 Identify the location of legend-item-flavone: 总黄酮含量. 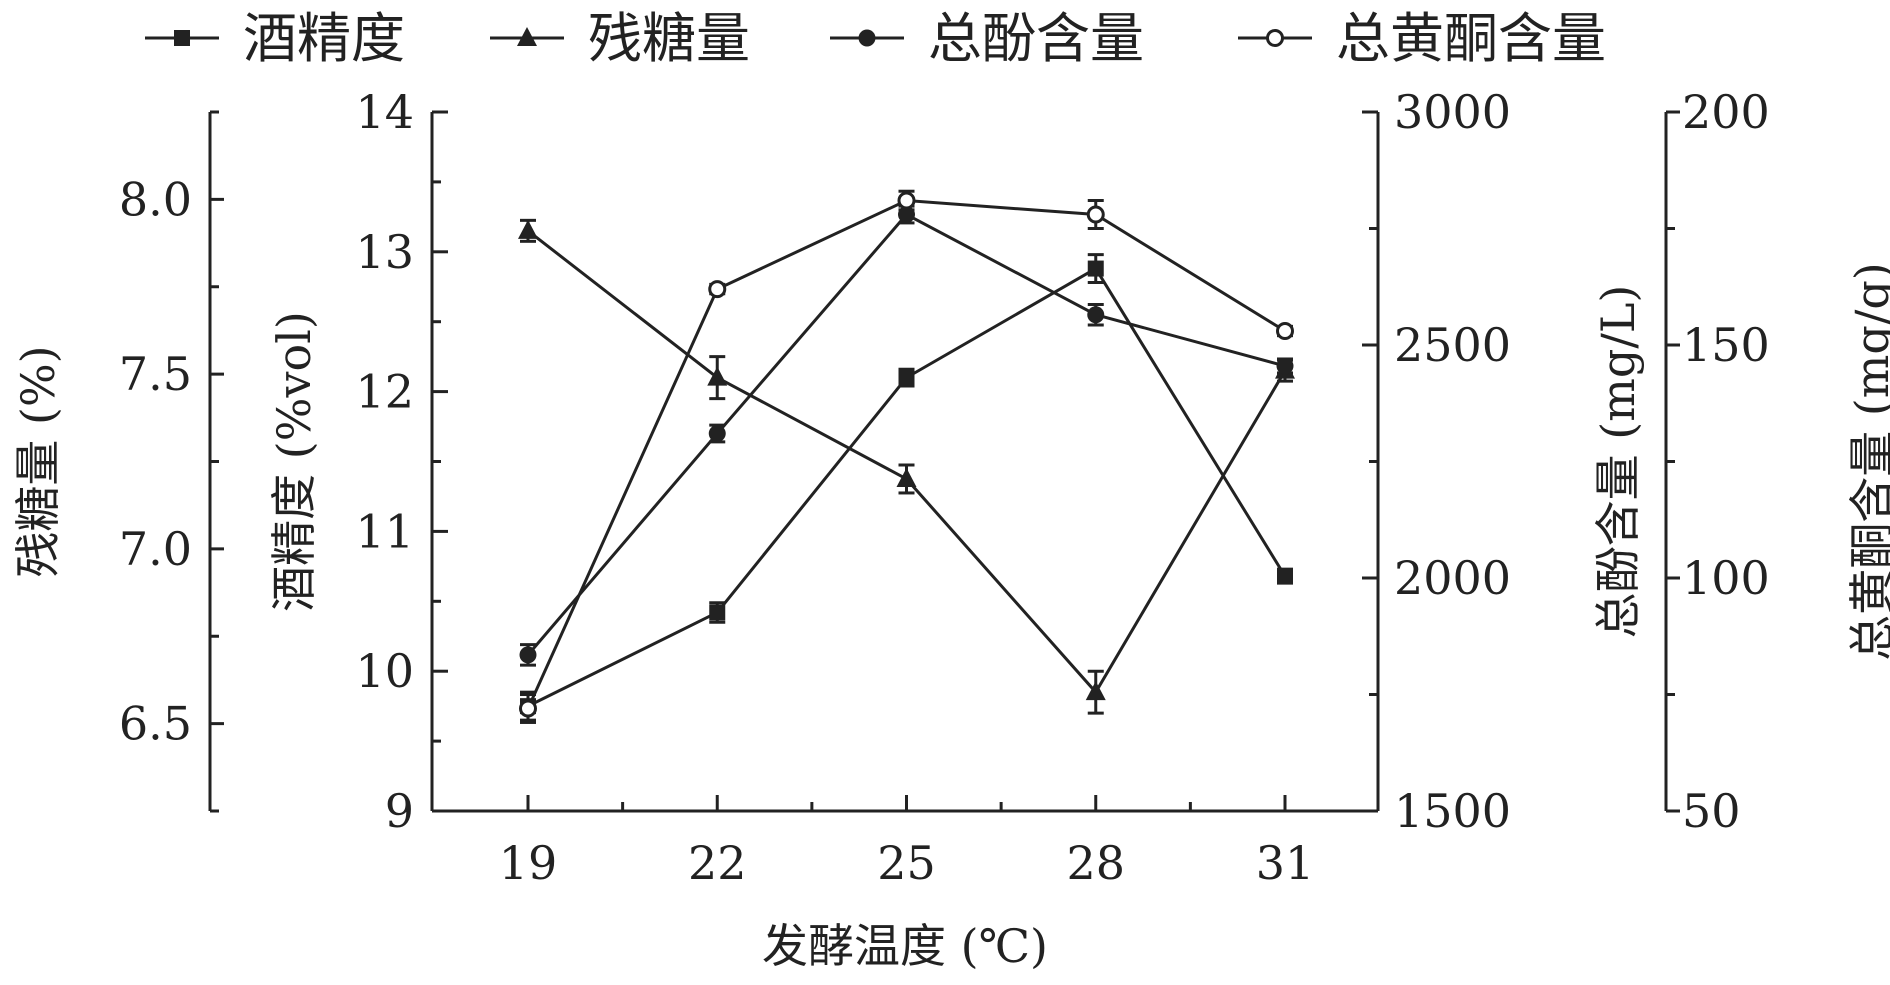
(1422, 38).